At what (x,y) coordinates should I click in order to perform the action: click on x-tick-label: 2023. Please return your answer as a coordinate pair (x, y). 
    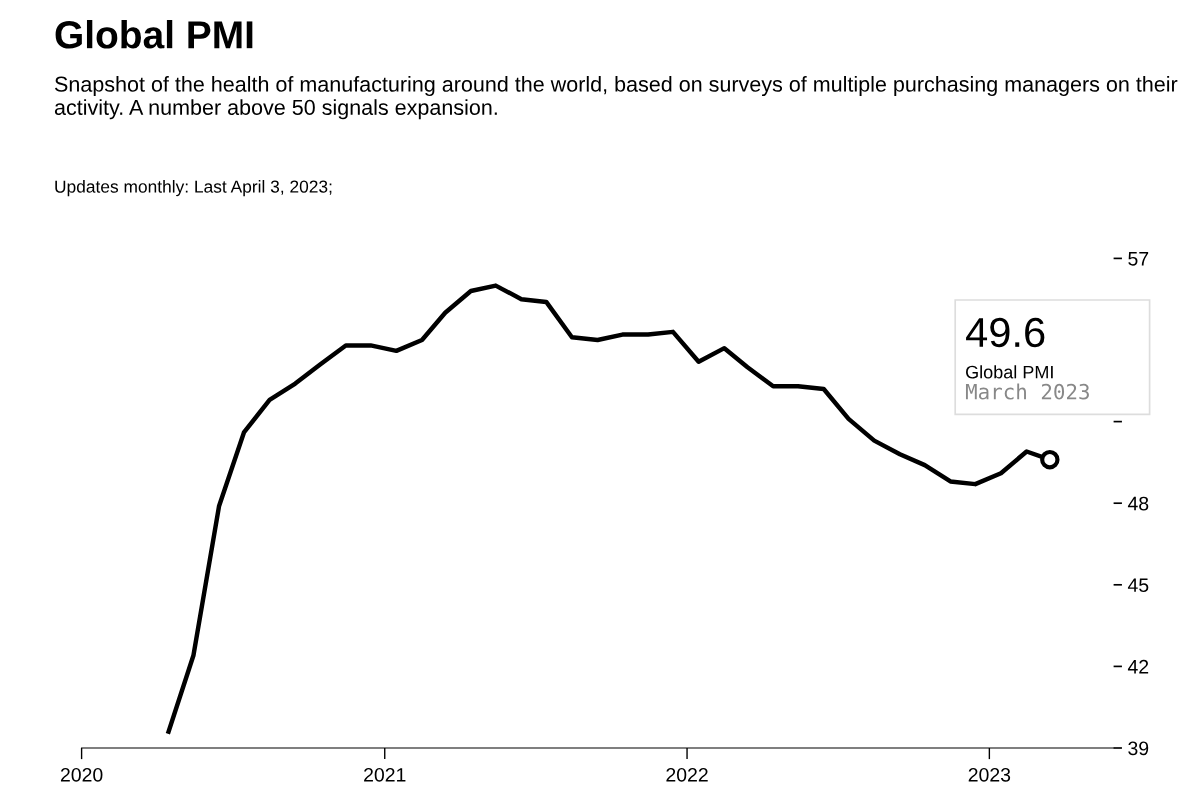
    Looking at the image, I should click on (989, 774).